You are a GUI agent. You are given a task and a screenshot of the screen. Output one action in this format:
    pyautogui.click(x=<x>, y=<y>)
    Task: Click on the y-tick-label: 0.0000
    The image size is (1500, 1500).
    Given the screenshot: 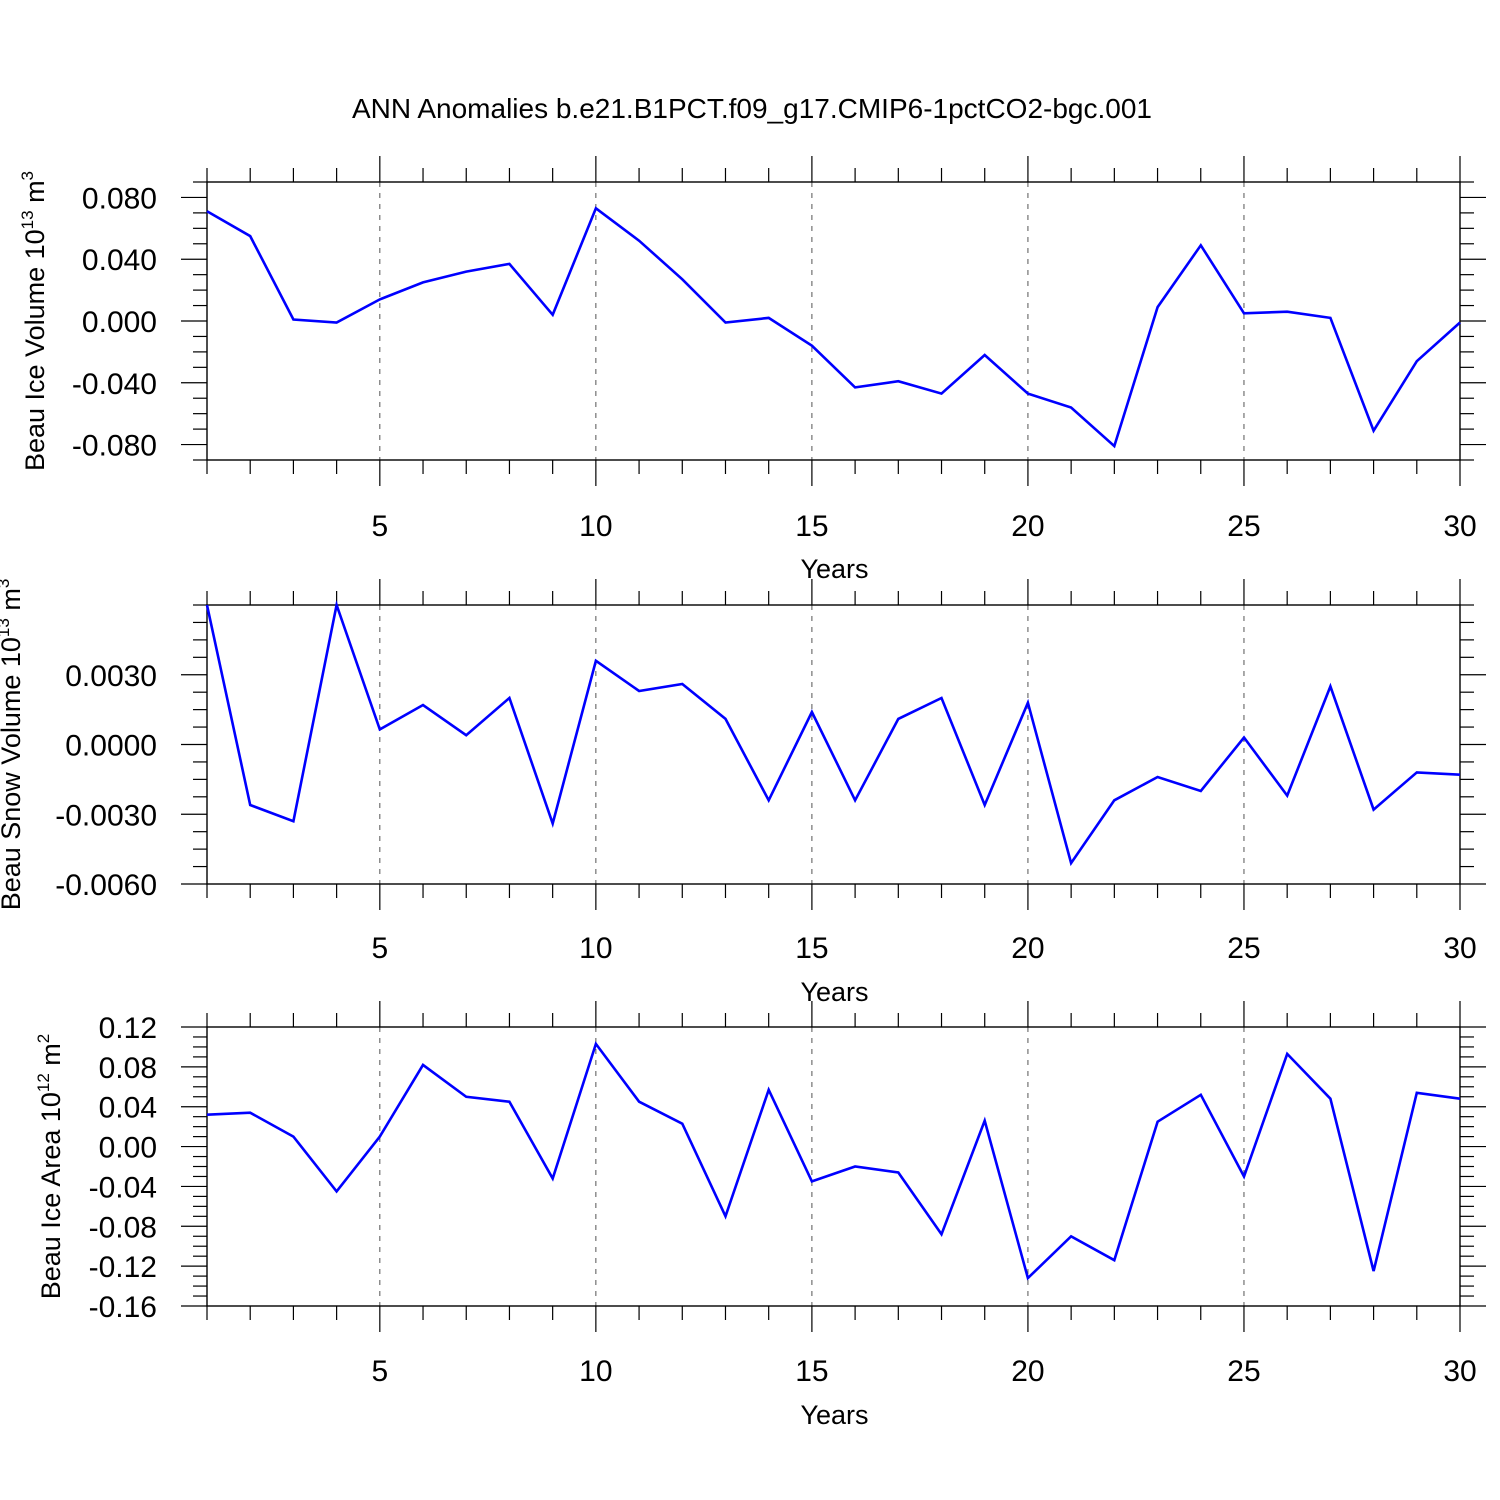 What is the action you would take?
    pyautogui.click(x=111, y=746)
    